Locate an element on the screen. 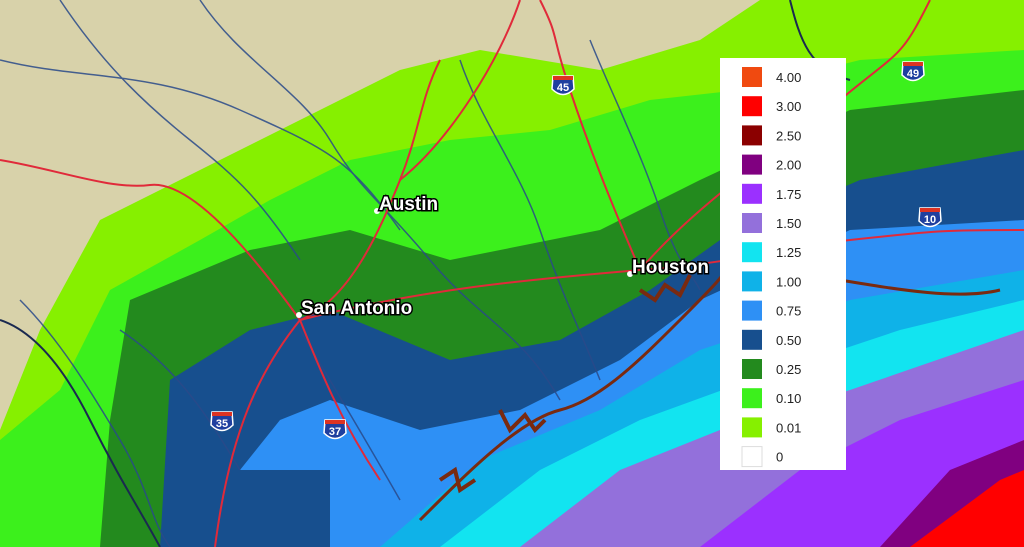 The image size is (1024, 547). city-label: Austin is located at coordinates (408, 204).